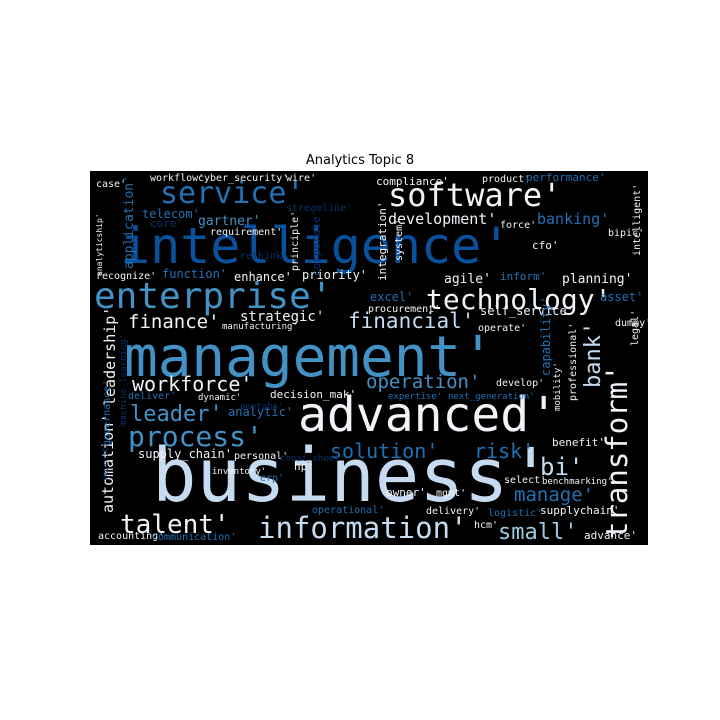  I want to click on word-select: select', so click(525, 480).